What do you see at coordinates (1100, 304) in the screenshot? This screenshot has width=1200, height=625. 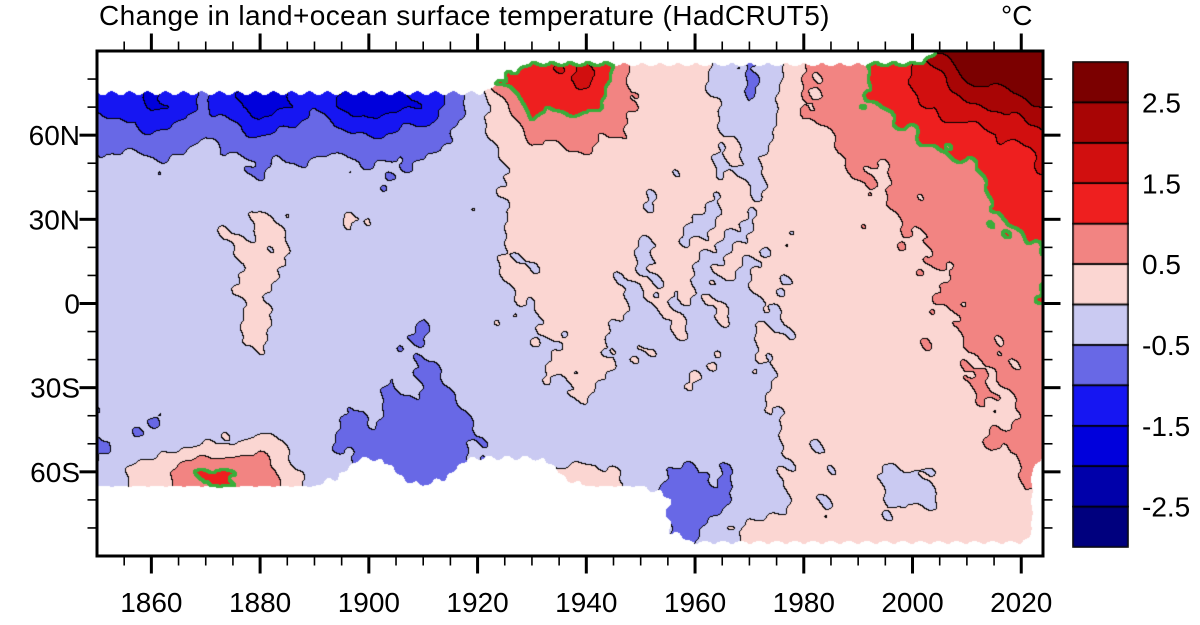 I see `colorbar` at bounding box center [1100, 304].